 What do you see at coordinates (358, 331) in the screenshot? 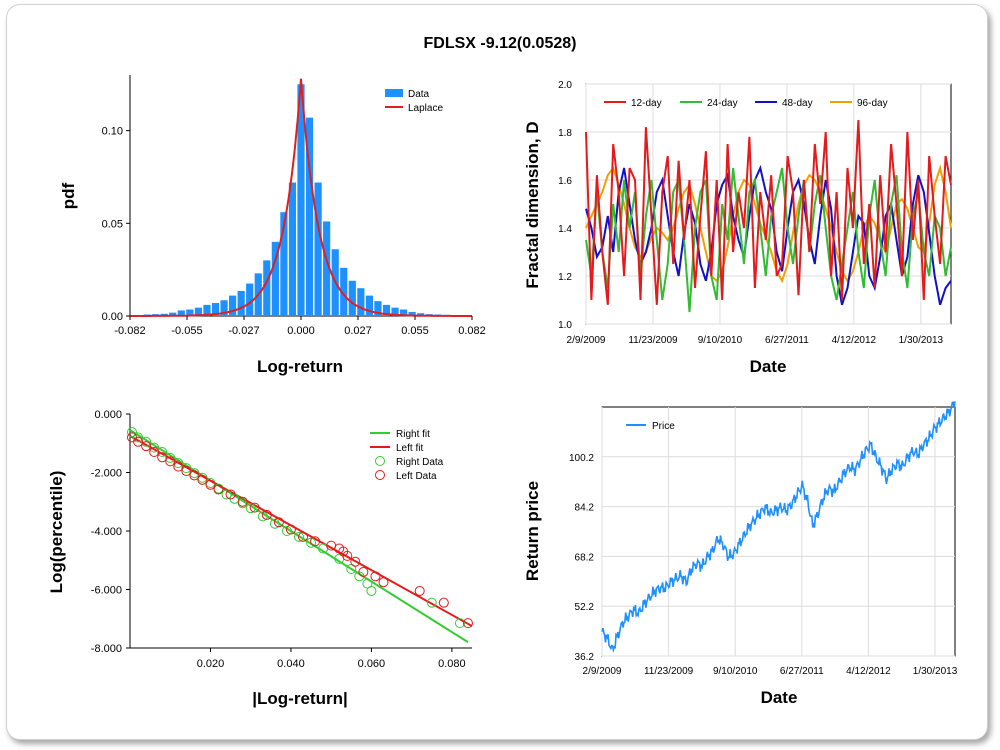
I see `histogram-x-tick-label: 0.027` at bounding box center [358, 331].